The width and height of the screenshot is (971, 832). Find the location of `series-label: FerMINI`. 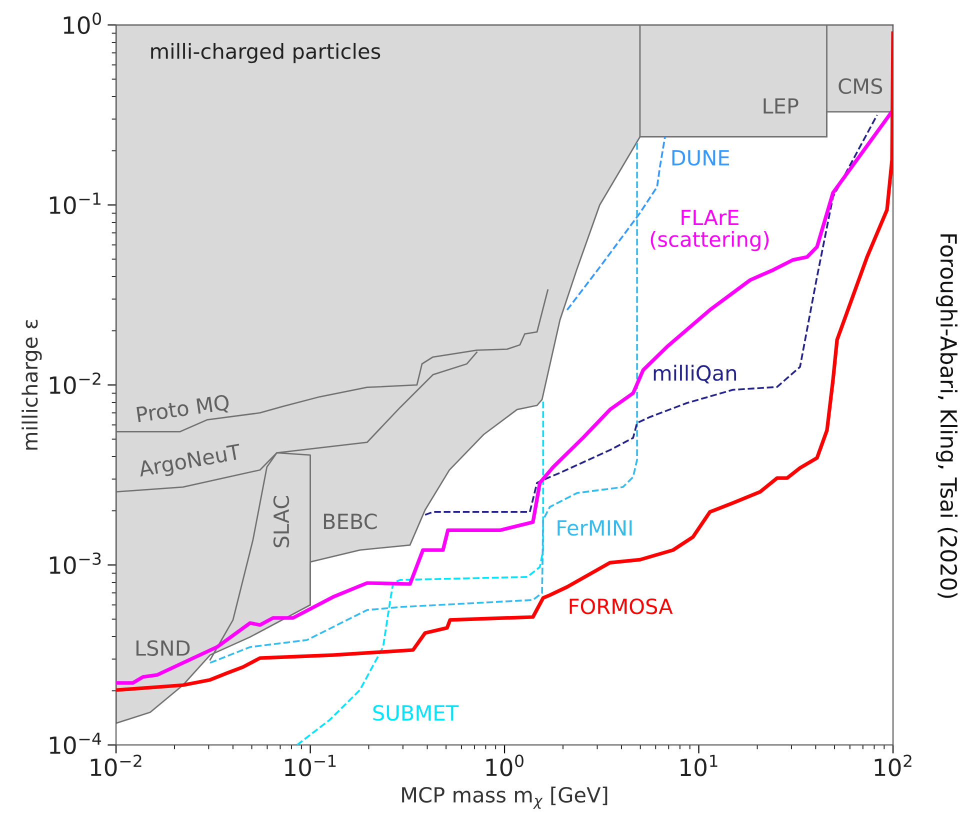

series-label: FerMINI is located at coordinates (595, 528).